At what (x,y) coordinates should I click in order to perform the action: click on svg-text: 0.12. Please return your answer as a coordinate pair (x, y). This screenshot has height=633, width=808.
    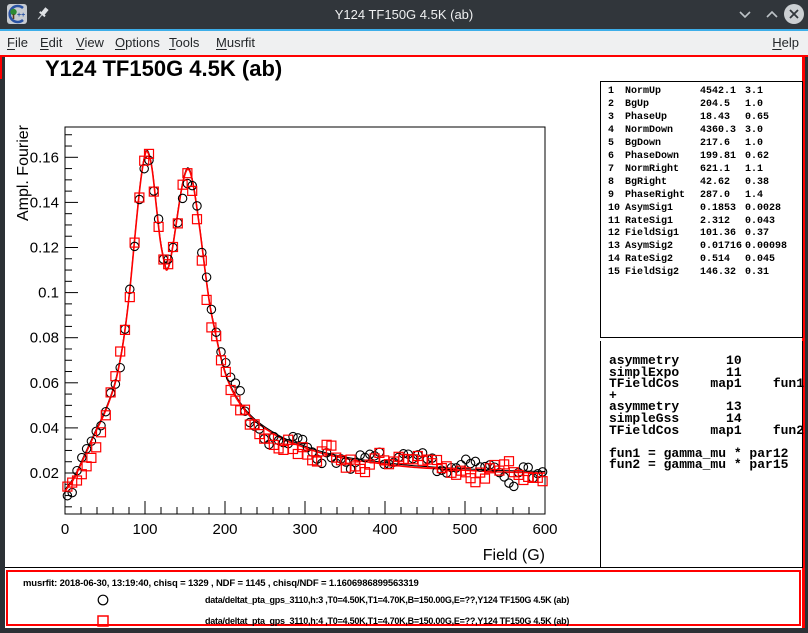
    Looking at the image, I should click on (44, 248).